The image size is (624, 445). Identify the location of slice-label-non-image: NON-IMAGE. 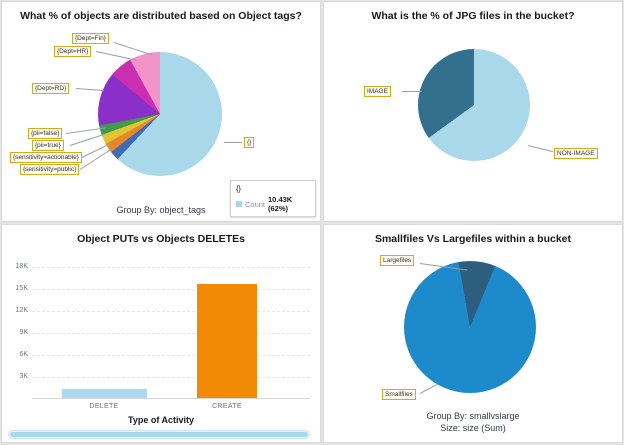
(576, 153).